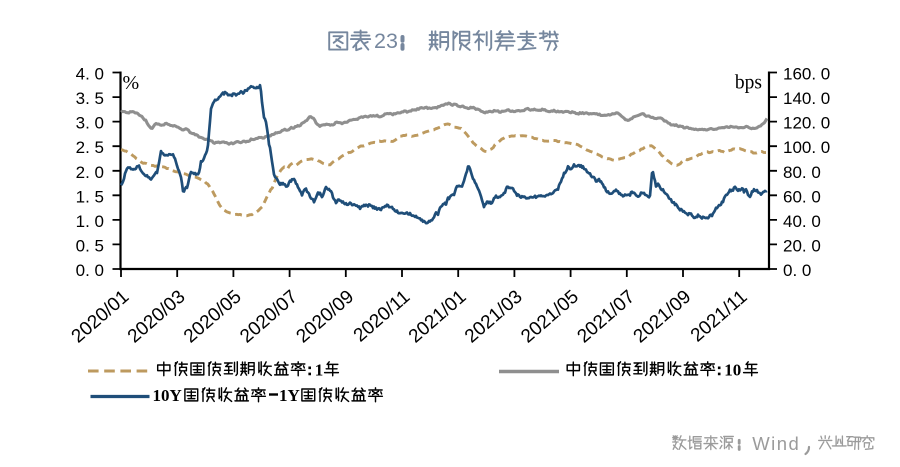  I want to click on svg-text: 140. 0, so click(806, 98).